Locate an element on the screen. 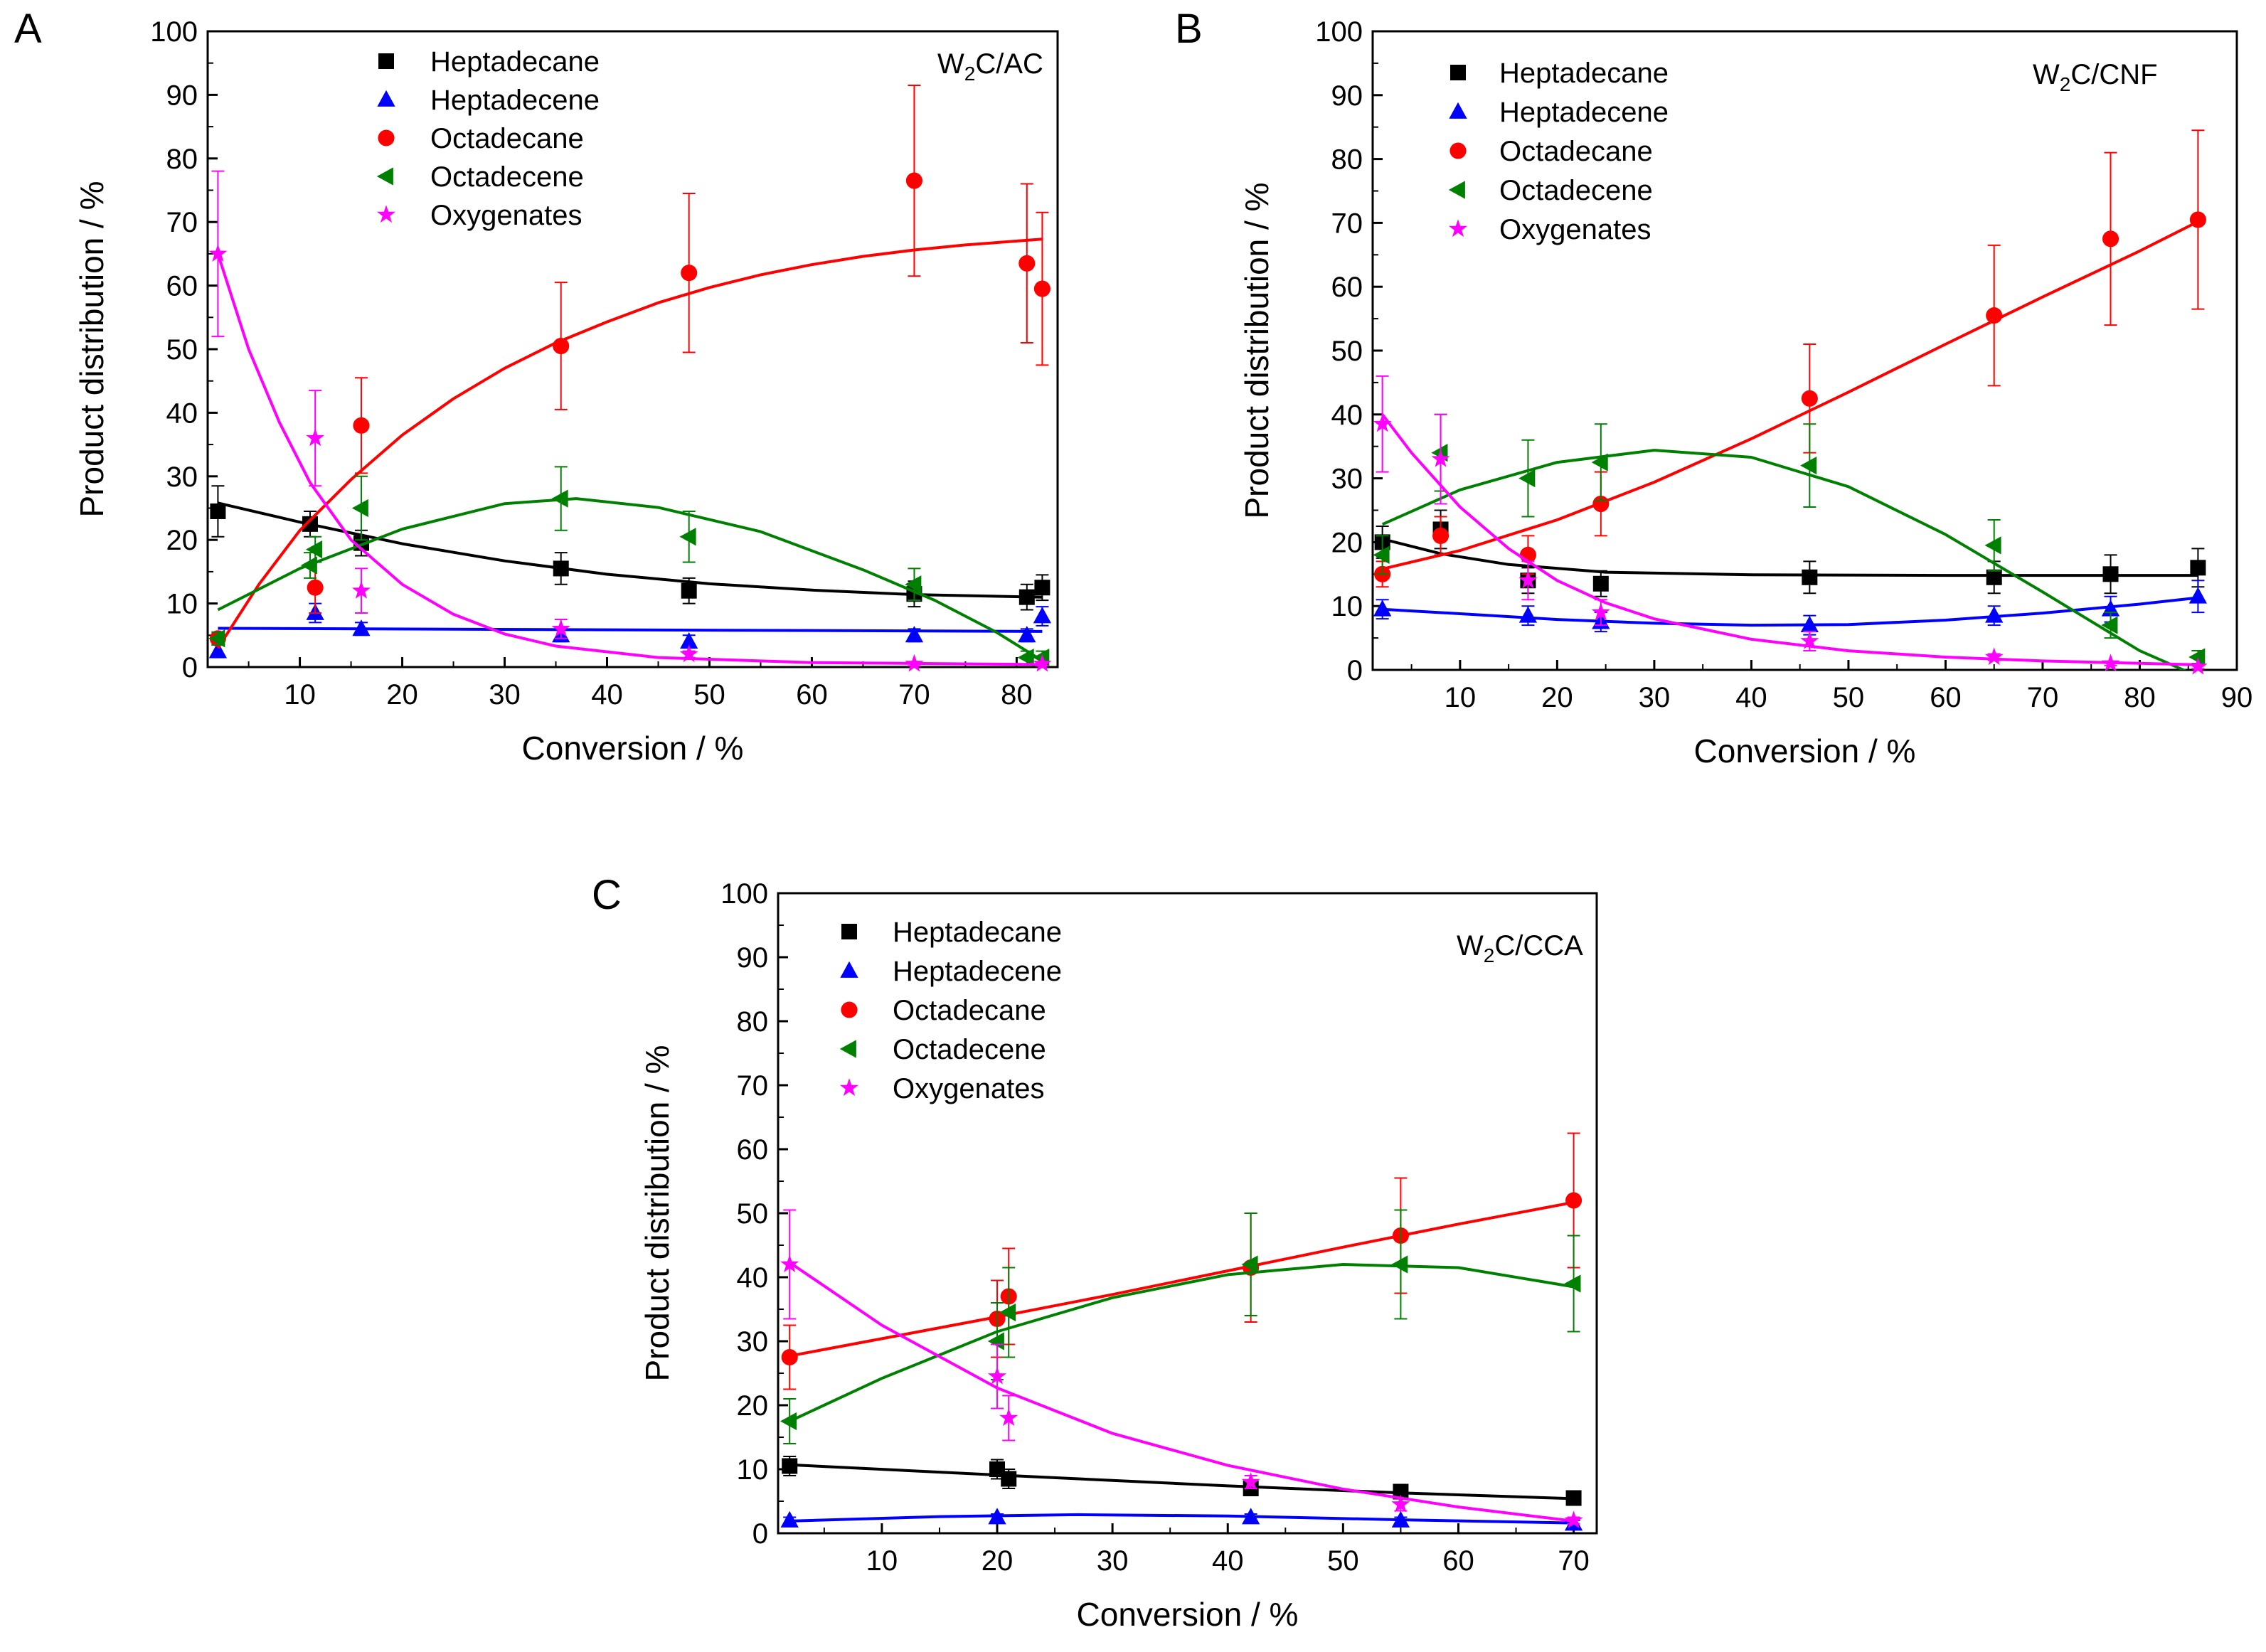  x-tick-label: 30 is located at coordinates (505, 694).